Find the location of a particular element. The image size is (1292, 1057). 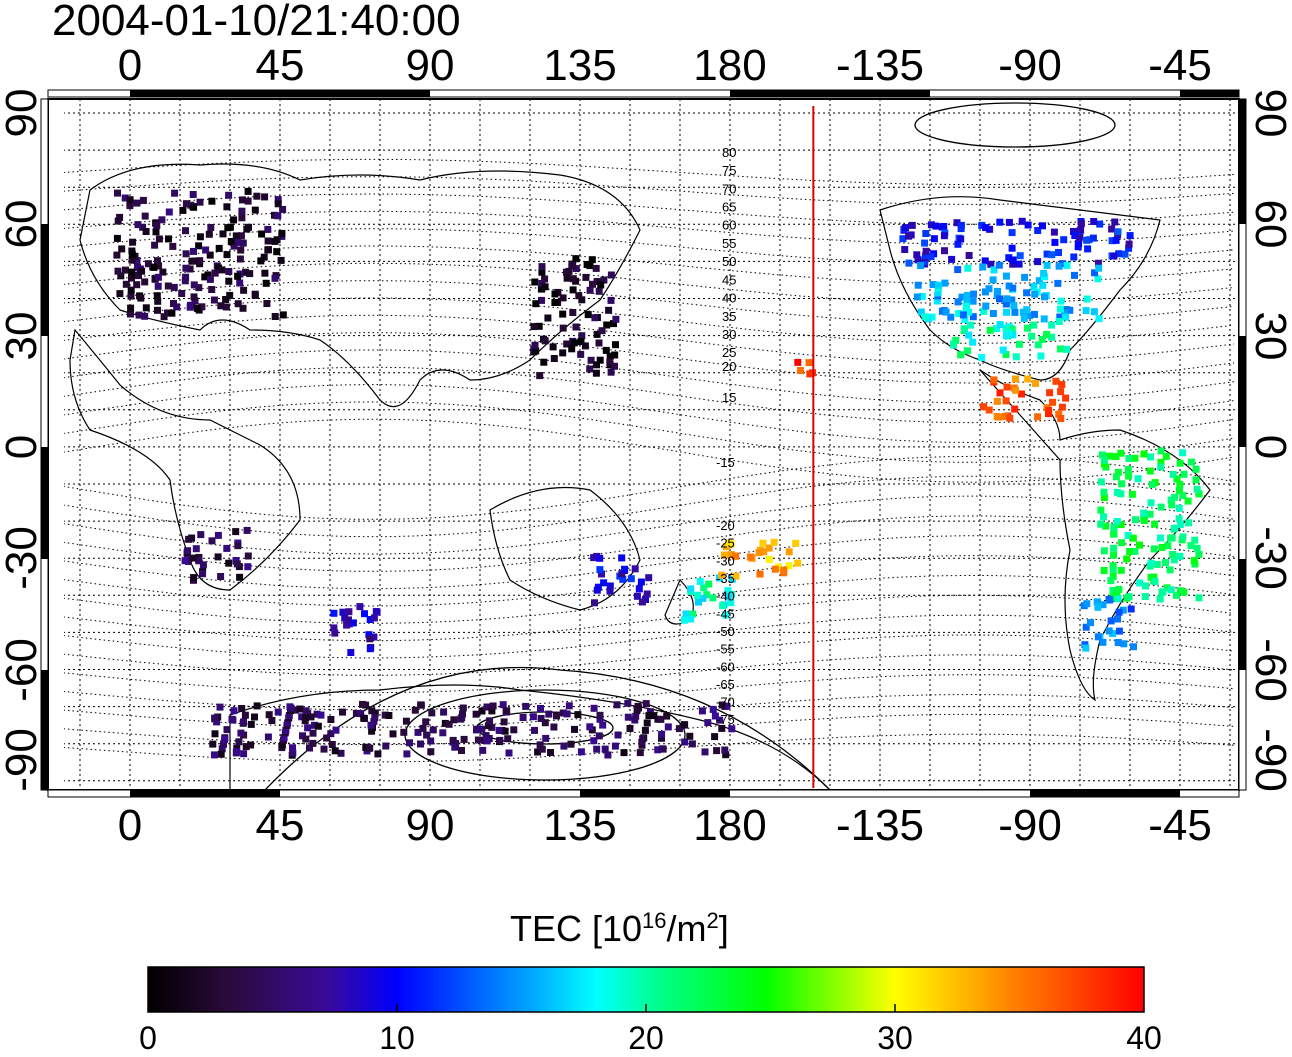

colorbar-tick: 10 is located at coordinates (397, 1038).